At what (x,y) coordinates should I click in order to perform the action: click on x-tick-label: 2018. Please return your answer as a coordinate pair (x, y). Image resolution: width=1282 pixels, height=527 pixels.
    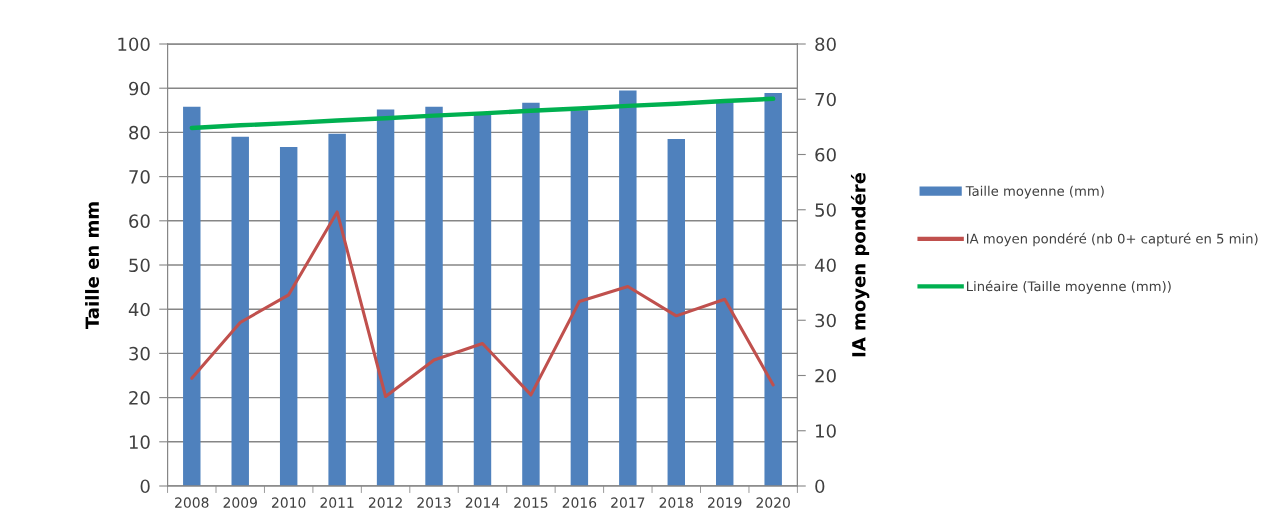
    Looking at the image, I should click on (676, 502).